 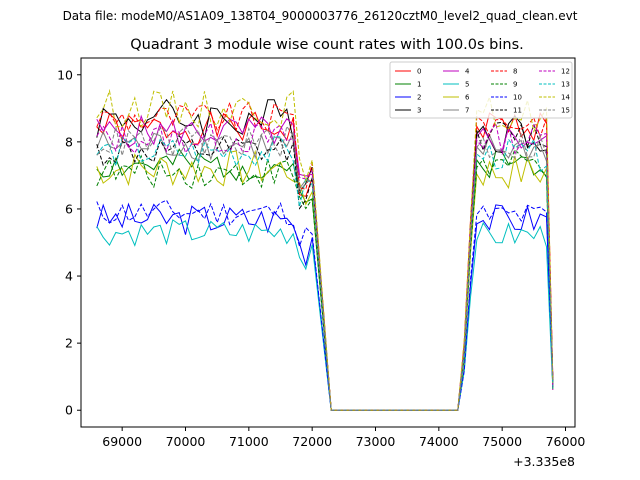 What do you see at coordinates (467, 85) in the screenshot?
I see `legend-label-5: 5` at bounding box center [467, 85].